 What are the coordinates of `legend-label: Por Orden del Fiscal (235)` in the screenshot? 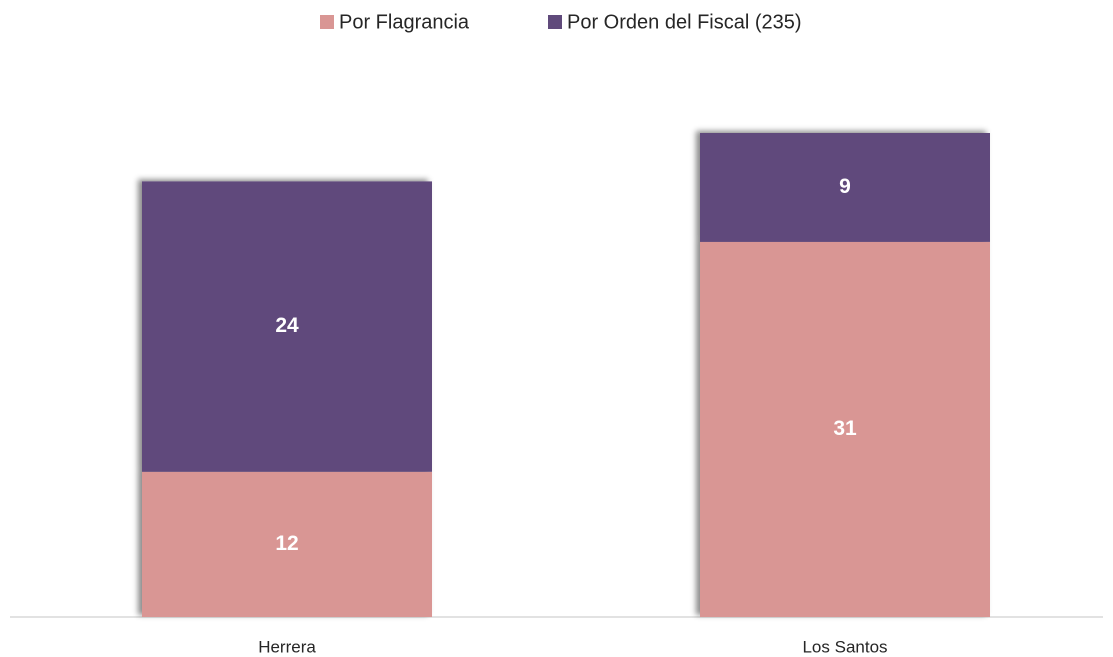 It's located at (684, 22).